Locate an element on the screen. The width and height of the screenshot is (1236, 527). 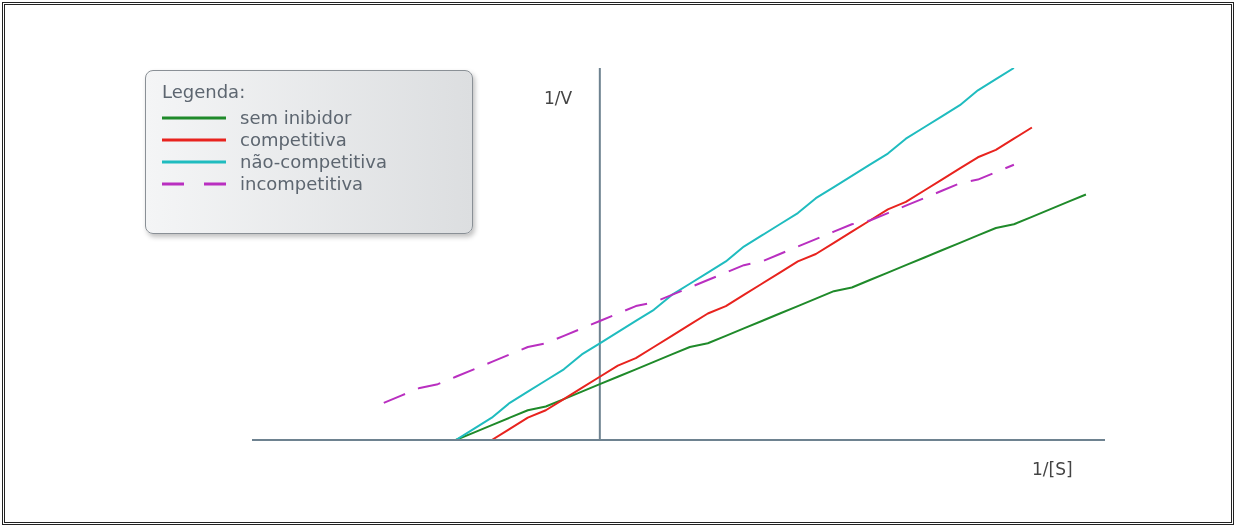
legend-label: competitiva is located at coordinates (293, 140).